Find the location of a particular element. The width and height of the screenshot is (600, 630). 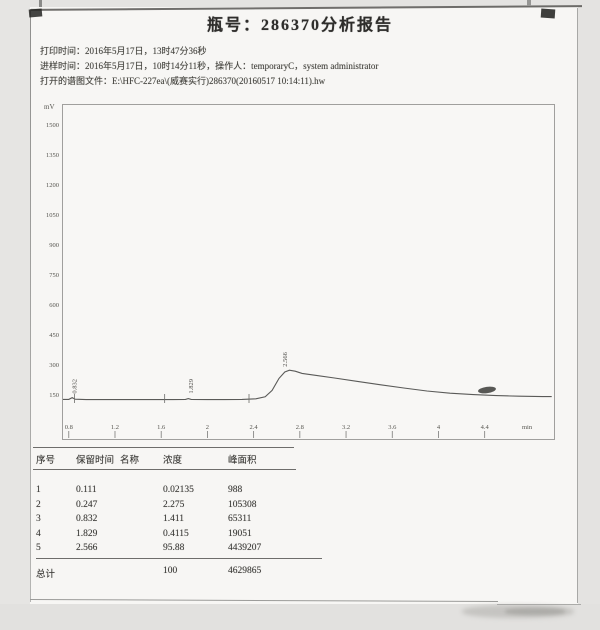

table-row: 1 0.111 0.02135 988 is located at coordinates (202, 491).